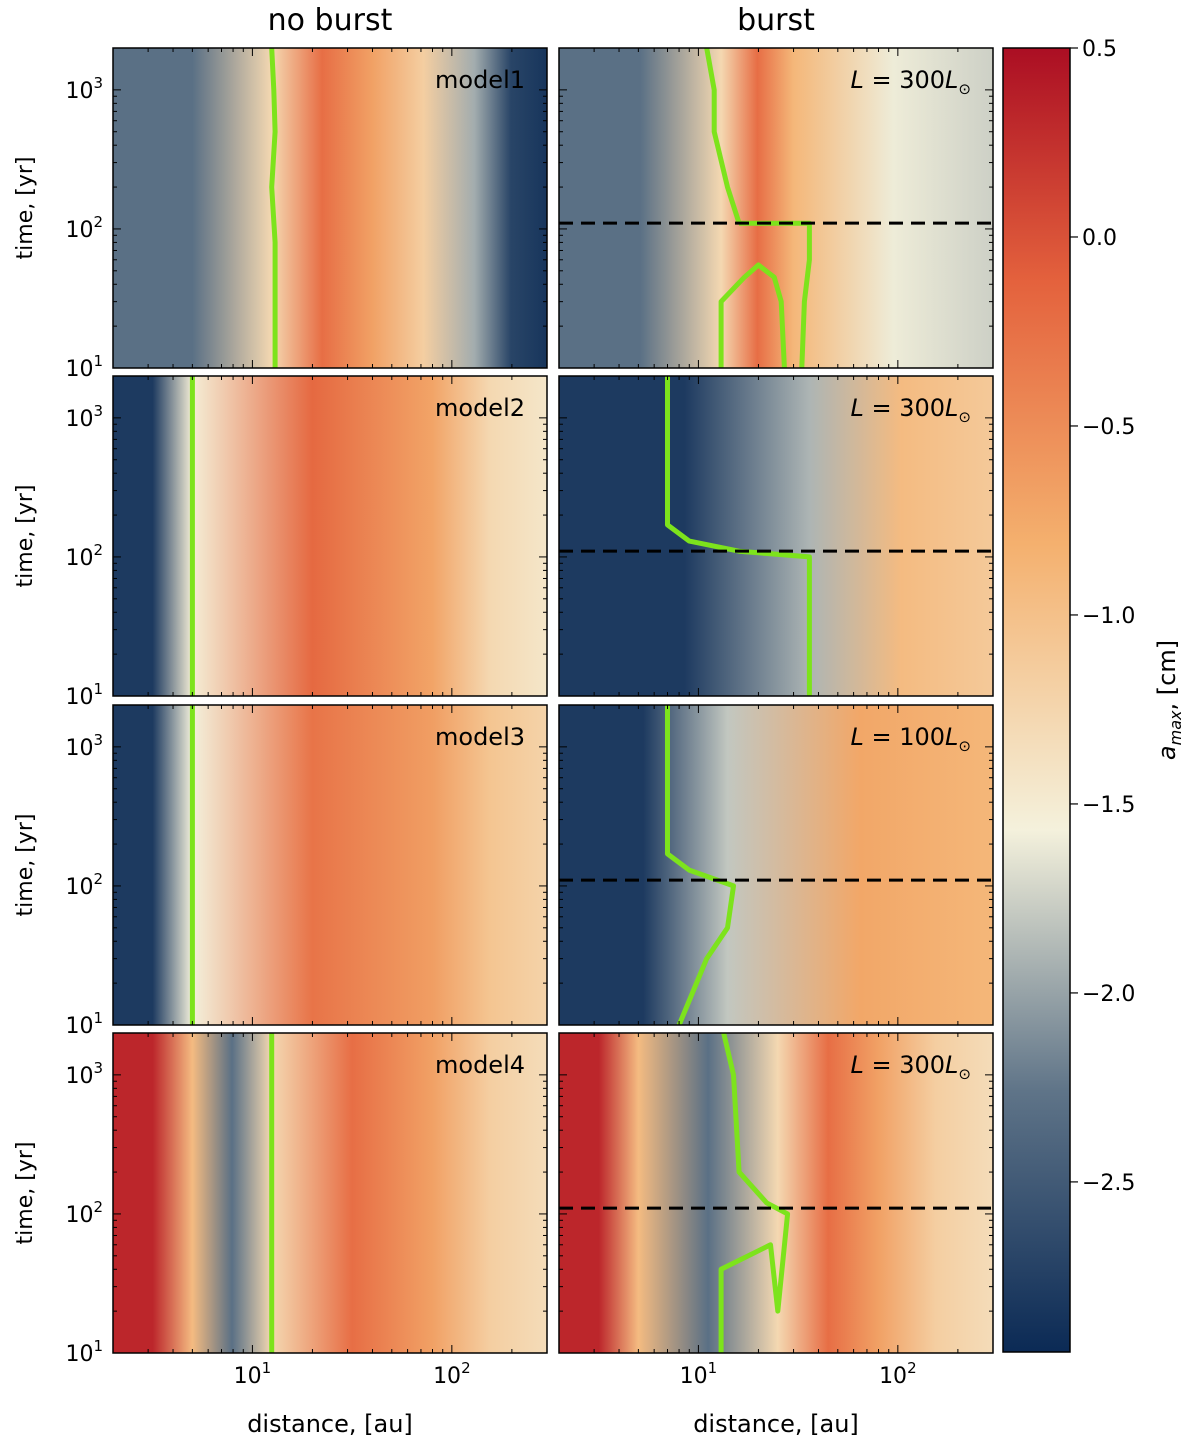  What do you see at coordinates (480, 737) in the screenshot?
I see `panel-annotation: model3` at bounding box center [480, 737].